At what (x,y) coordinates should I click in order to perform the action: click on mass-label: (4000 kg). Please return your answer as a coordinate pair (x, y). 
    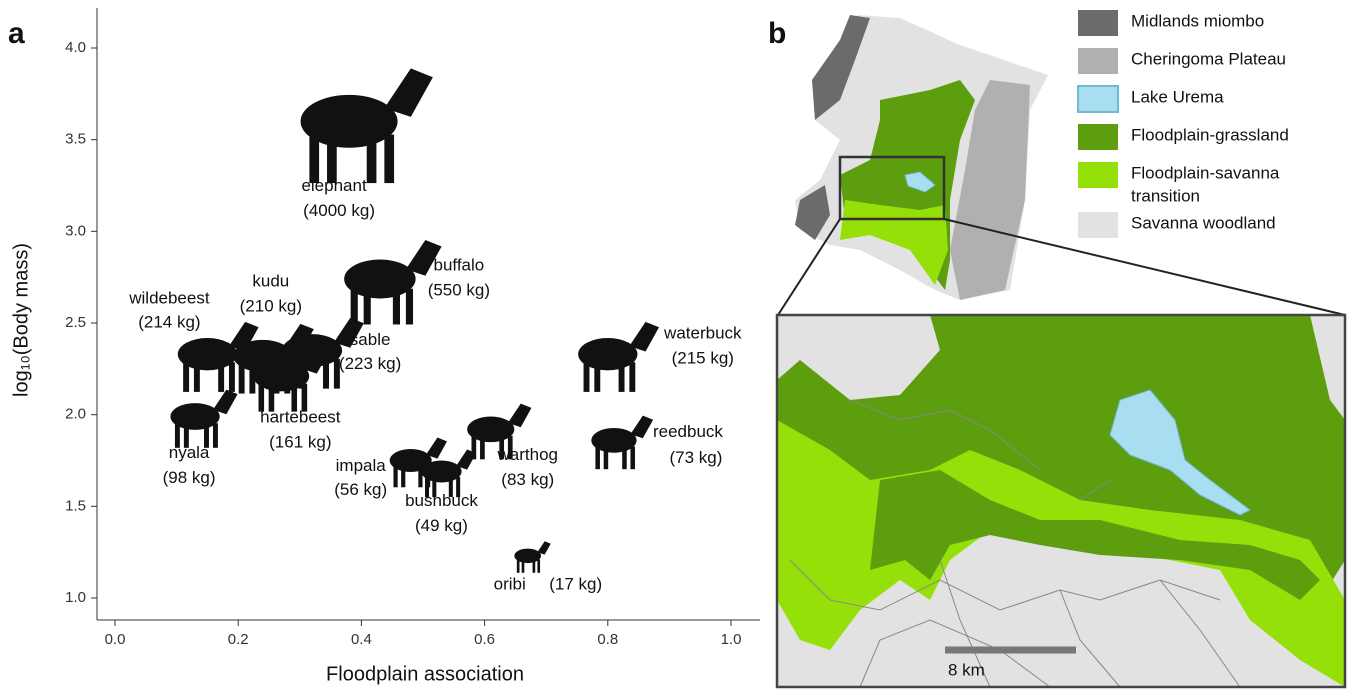
    Looking at the image, I should click on (339, 210).